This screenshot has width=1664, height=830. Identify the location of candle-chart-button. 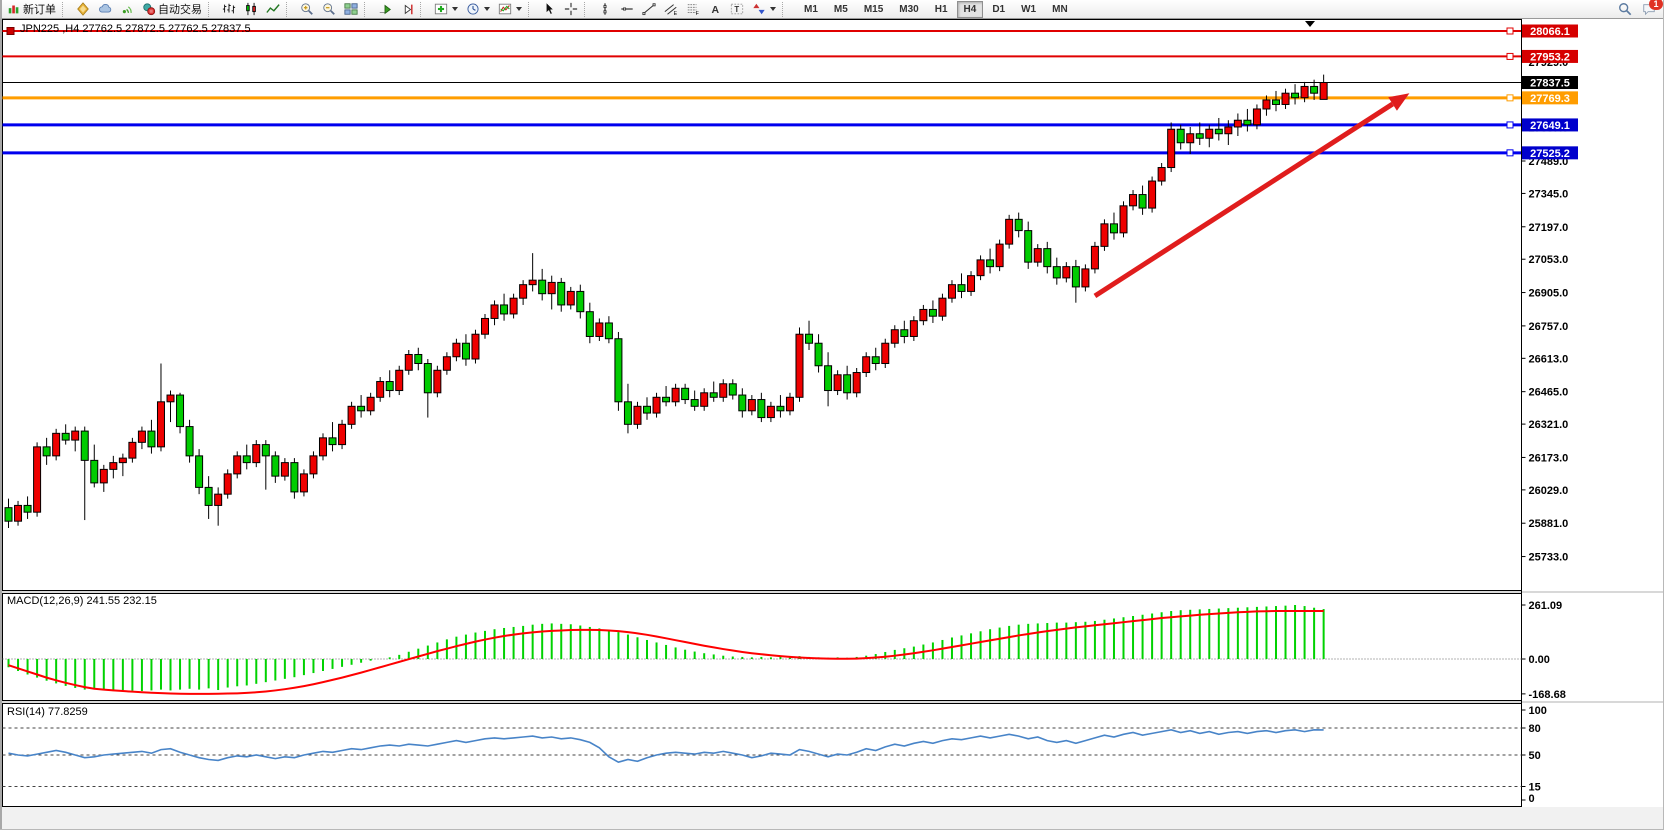
(251, 9).